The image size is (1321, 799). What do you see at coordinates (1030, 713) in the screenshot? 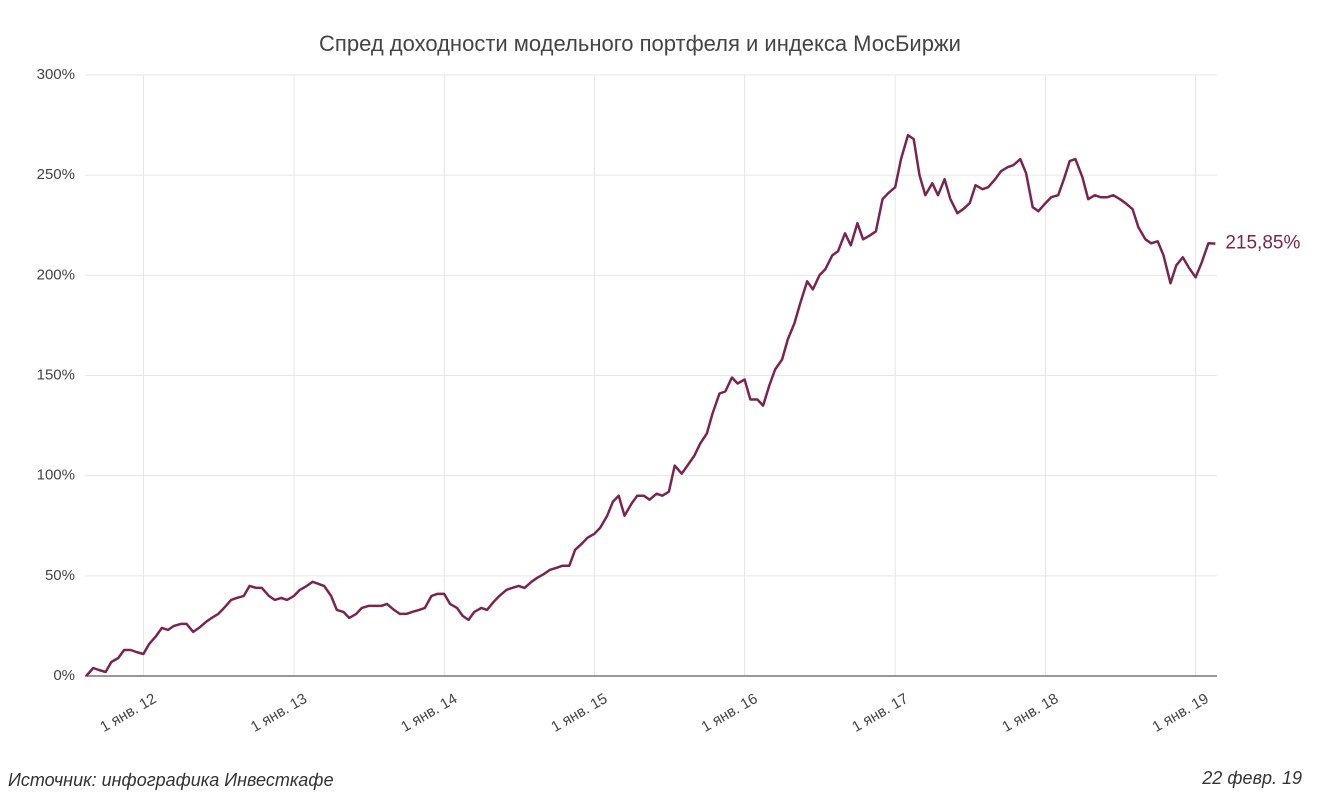
I see `x-tick-label: 1 янв. 18` at bounding box center [1030, 713].